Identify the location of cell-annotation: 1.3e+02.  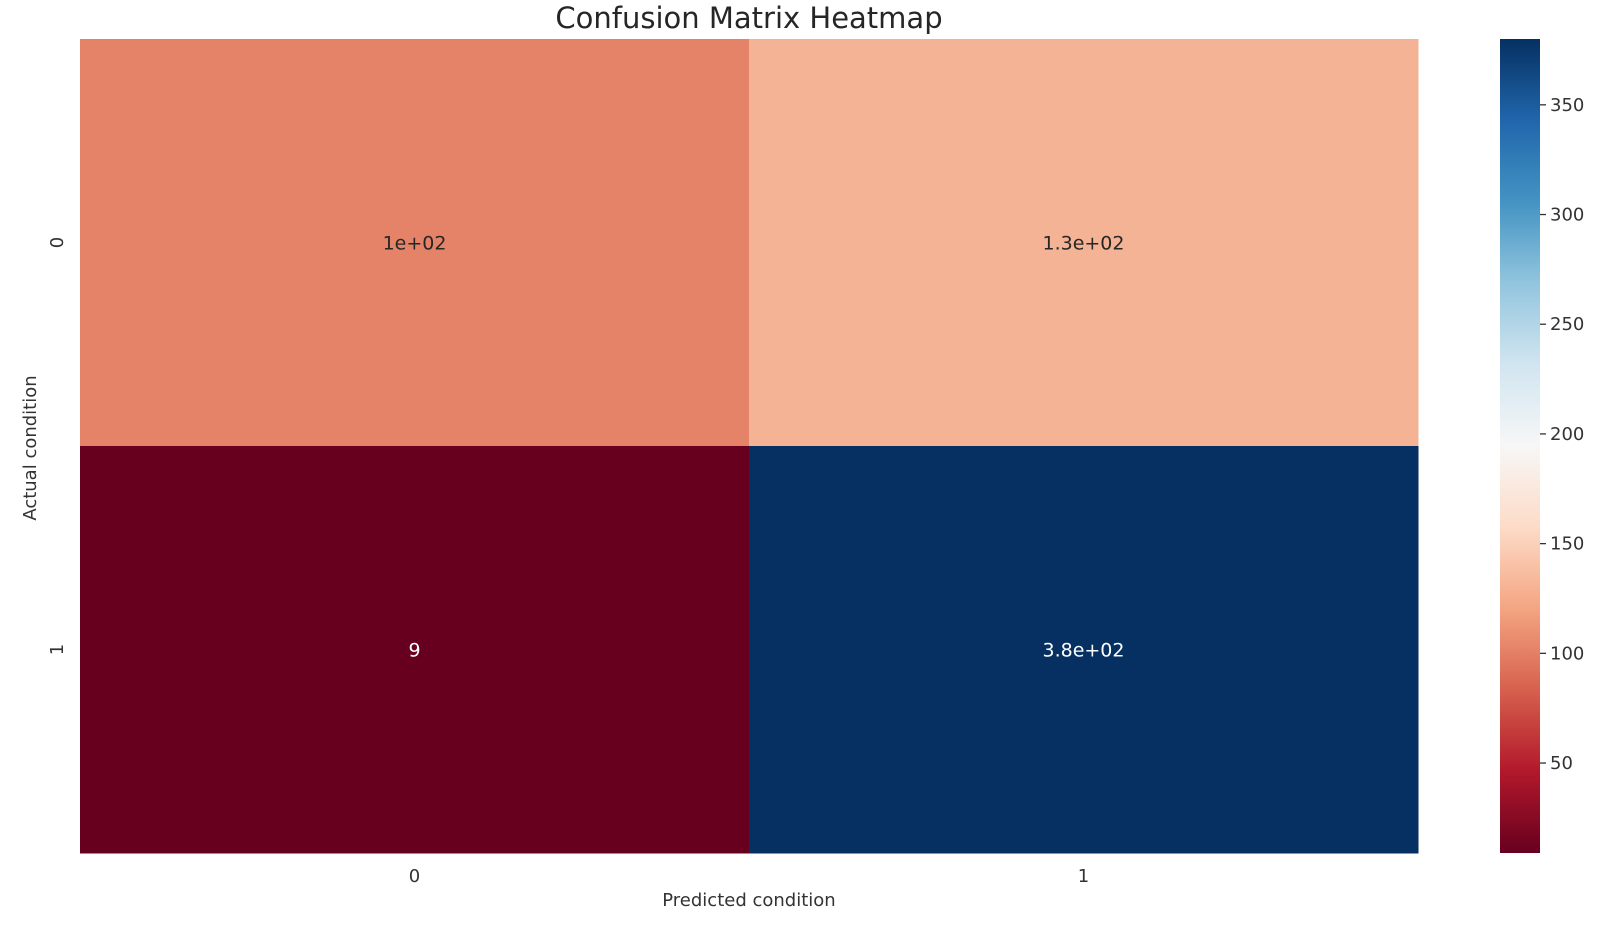
(1083, 244).